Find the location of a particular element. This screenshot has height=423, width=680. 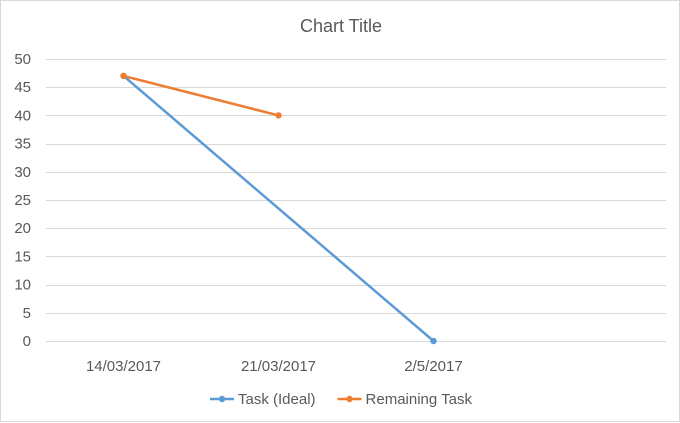

y-tick-label: 35 is located at coordinates (22, 144).